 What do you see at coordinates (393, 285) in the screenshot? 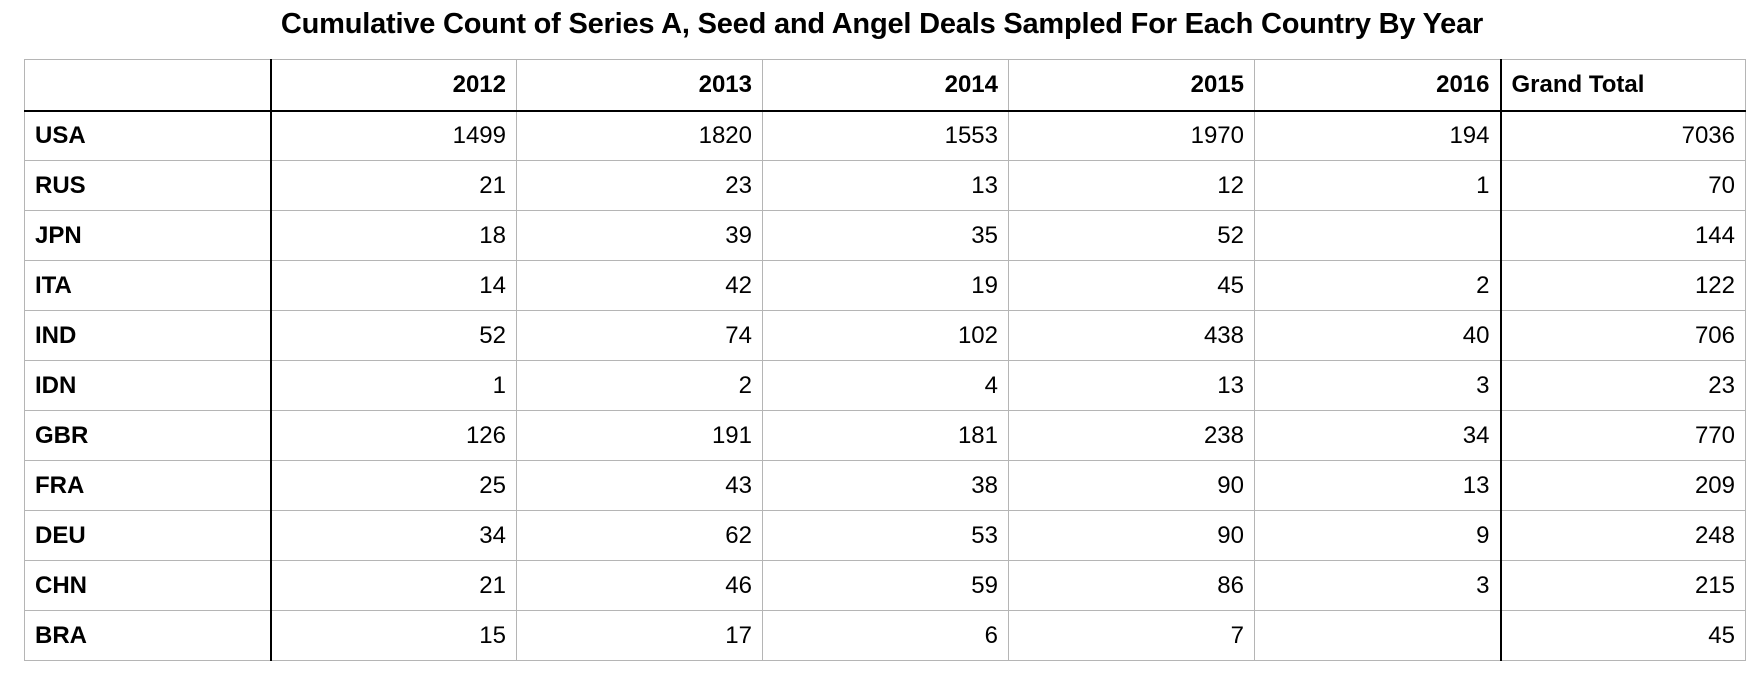
I see `value-cell: 14` at bounding box center [393, 285].